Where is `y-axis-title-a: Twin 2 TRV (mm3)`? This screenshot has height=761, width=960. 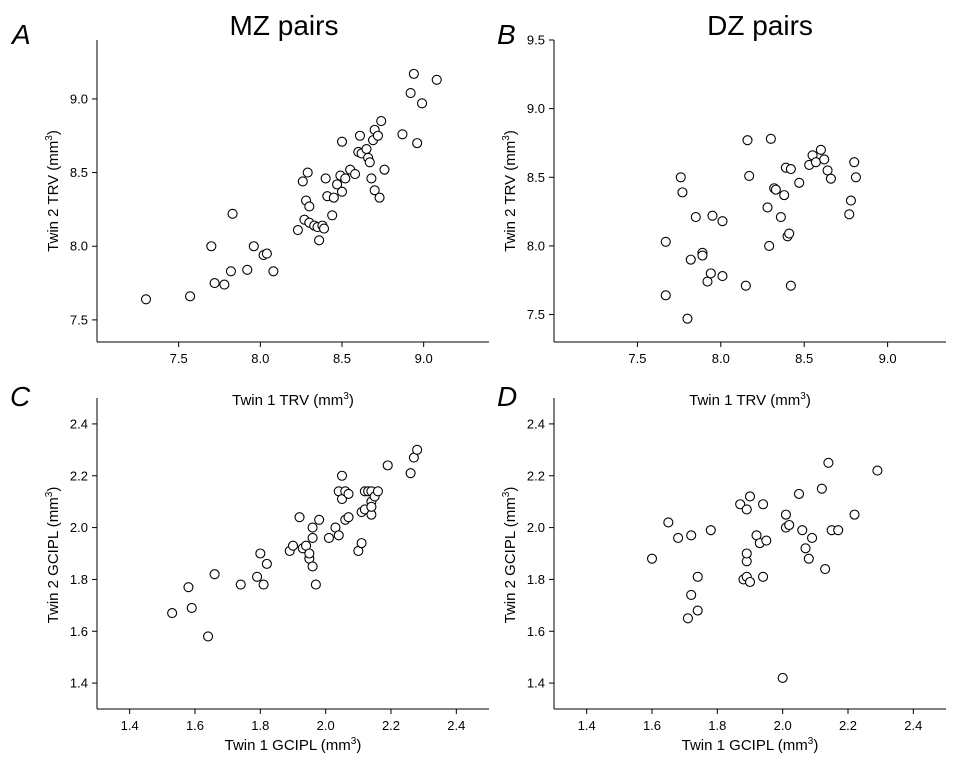 y-axis-title-a: Twin 2 TRV (mm3) is located at coordinates (53, 191).